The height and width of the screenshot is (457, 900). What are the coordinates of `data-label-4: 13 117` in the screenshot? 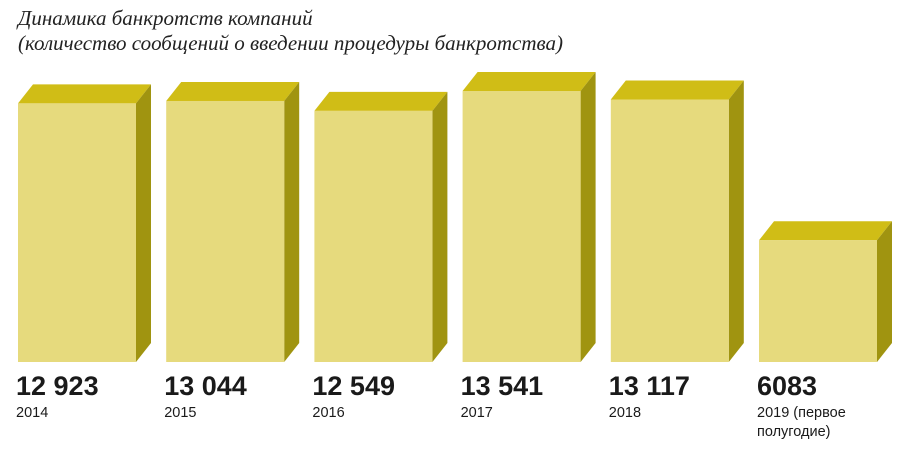 It's located at (649, 386).